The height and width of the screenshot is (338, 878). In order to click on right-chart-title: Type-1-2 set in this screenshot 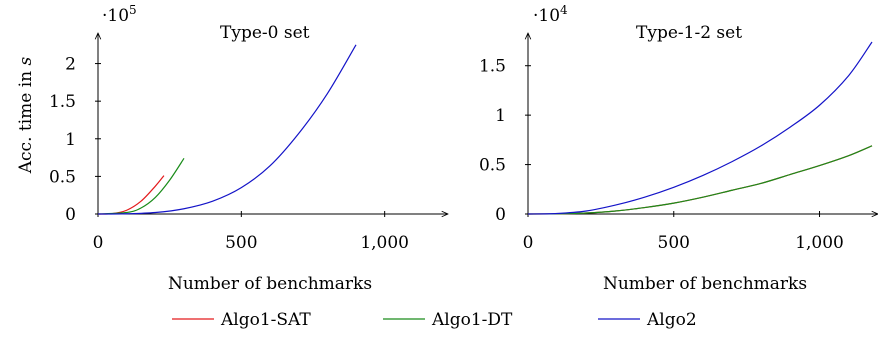, I will do `click(689, 33)`.